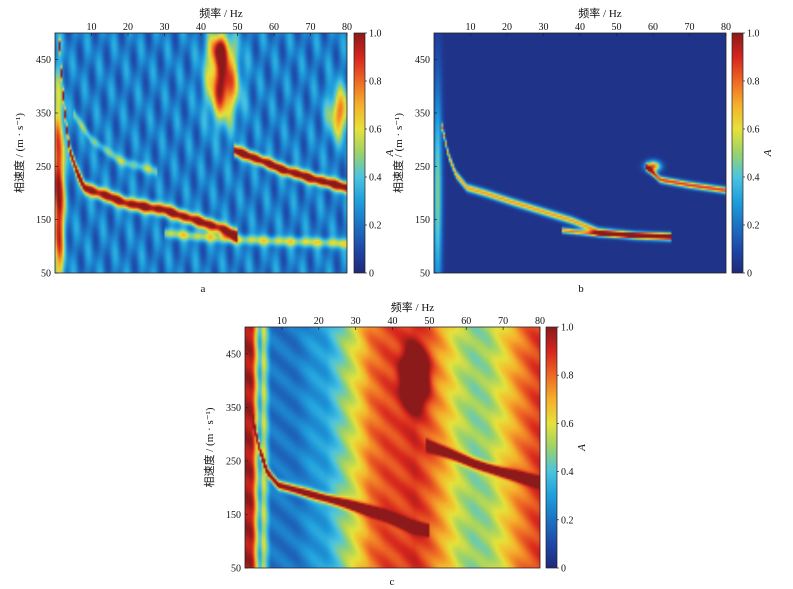  I want to click on panel-label: a, so click(203, 289).